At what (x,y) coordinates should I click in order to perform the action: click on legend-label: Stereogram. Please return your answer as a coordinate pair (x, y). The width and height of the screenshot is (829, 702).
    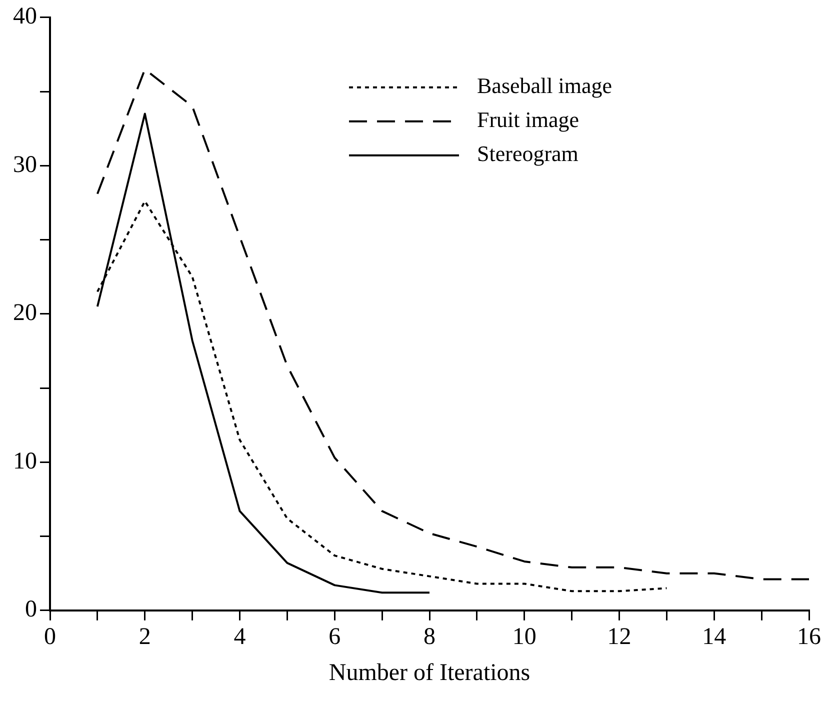
    Looking at the image, I should click on (527, 153).